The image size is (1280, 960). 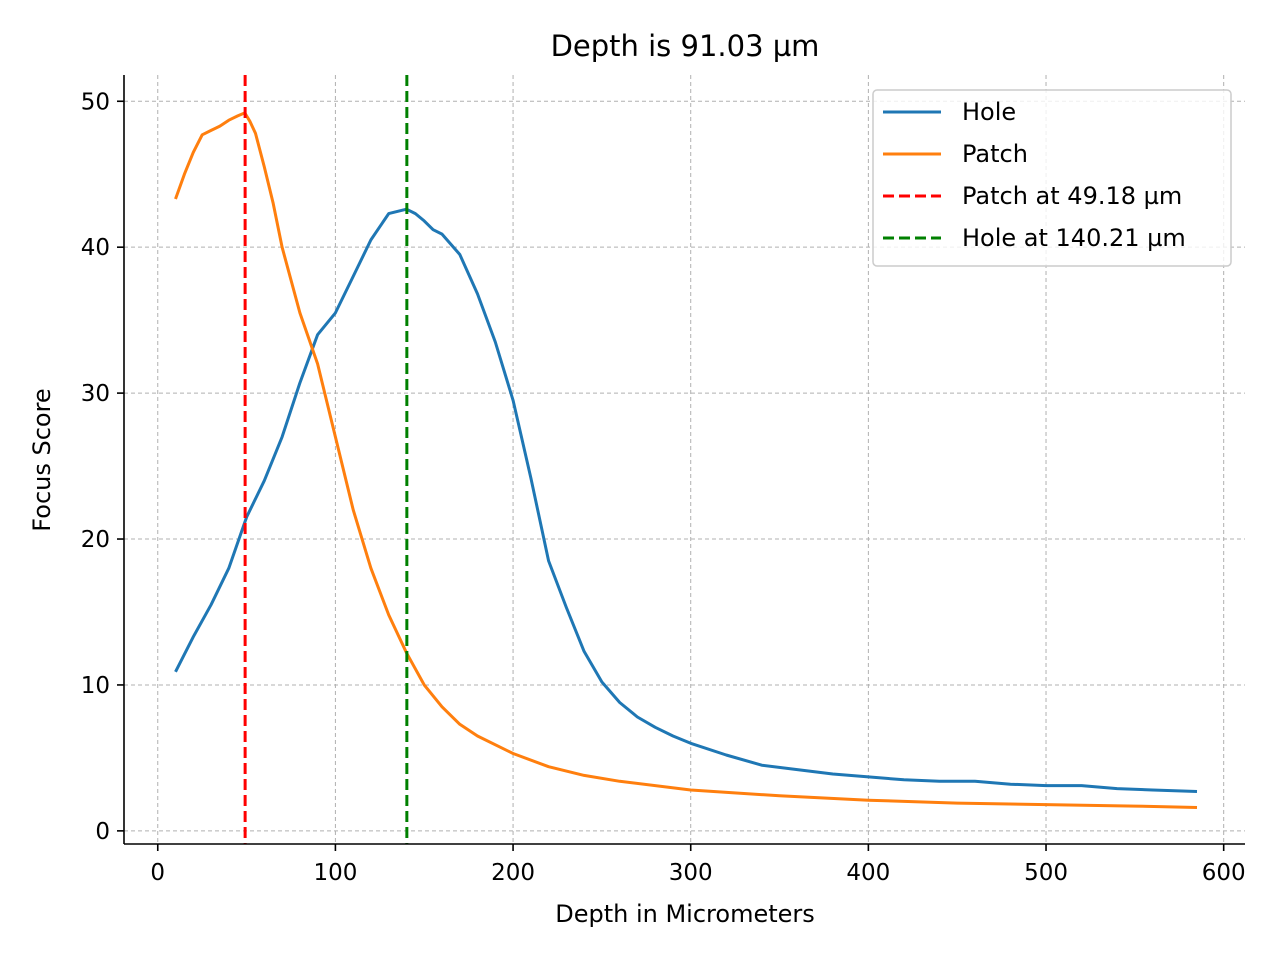 What do you see at coordinates (685, 46) in the screenshot?
I see `chart-title: Depth is 91.03 µm` at bounding box center [685, 46].